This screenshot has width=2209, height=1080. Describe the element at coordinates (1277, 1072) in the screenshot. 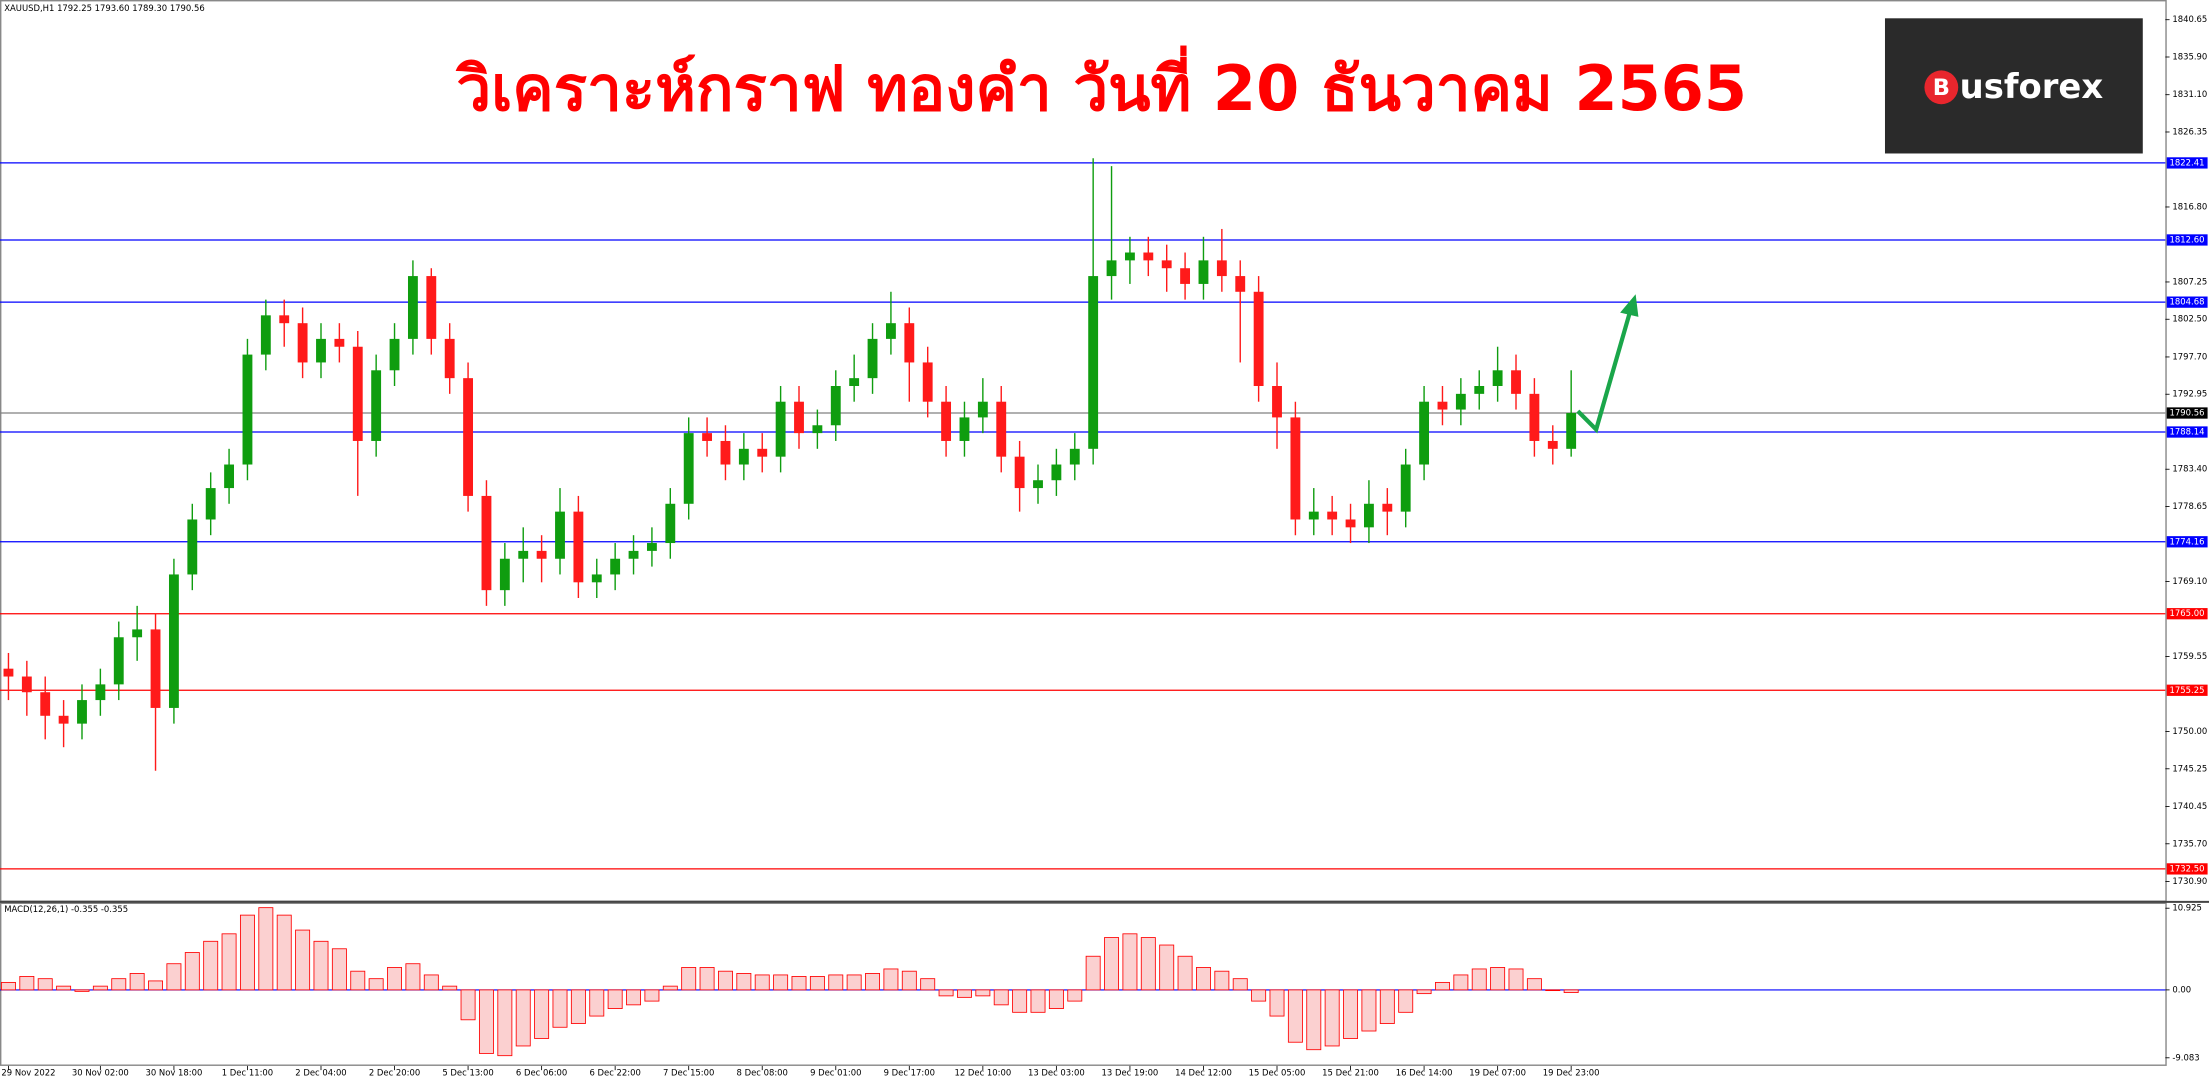

I see `x-tick-label: 15 Dec 05:00` at that location.